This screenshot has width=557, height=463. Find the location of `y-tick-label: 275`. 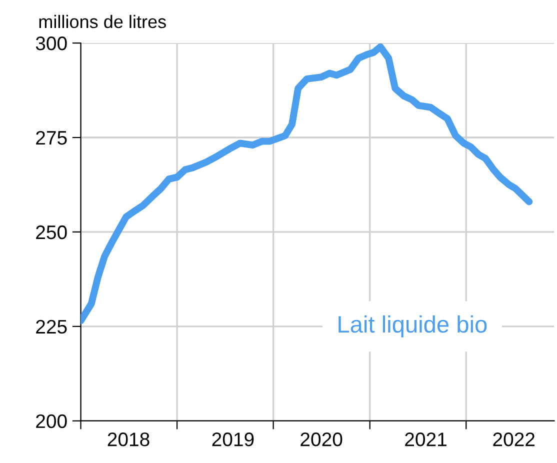

y-tick-label: 275 is located at coordinates (51, 137).